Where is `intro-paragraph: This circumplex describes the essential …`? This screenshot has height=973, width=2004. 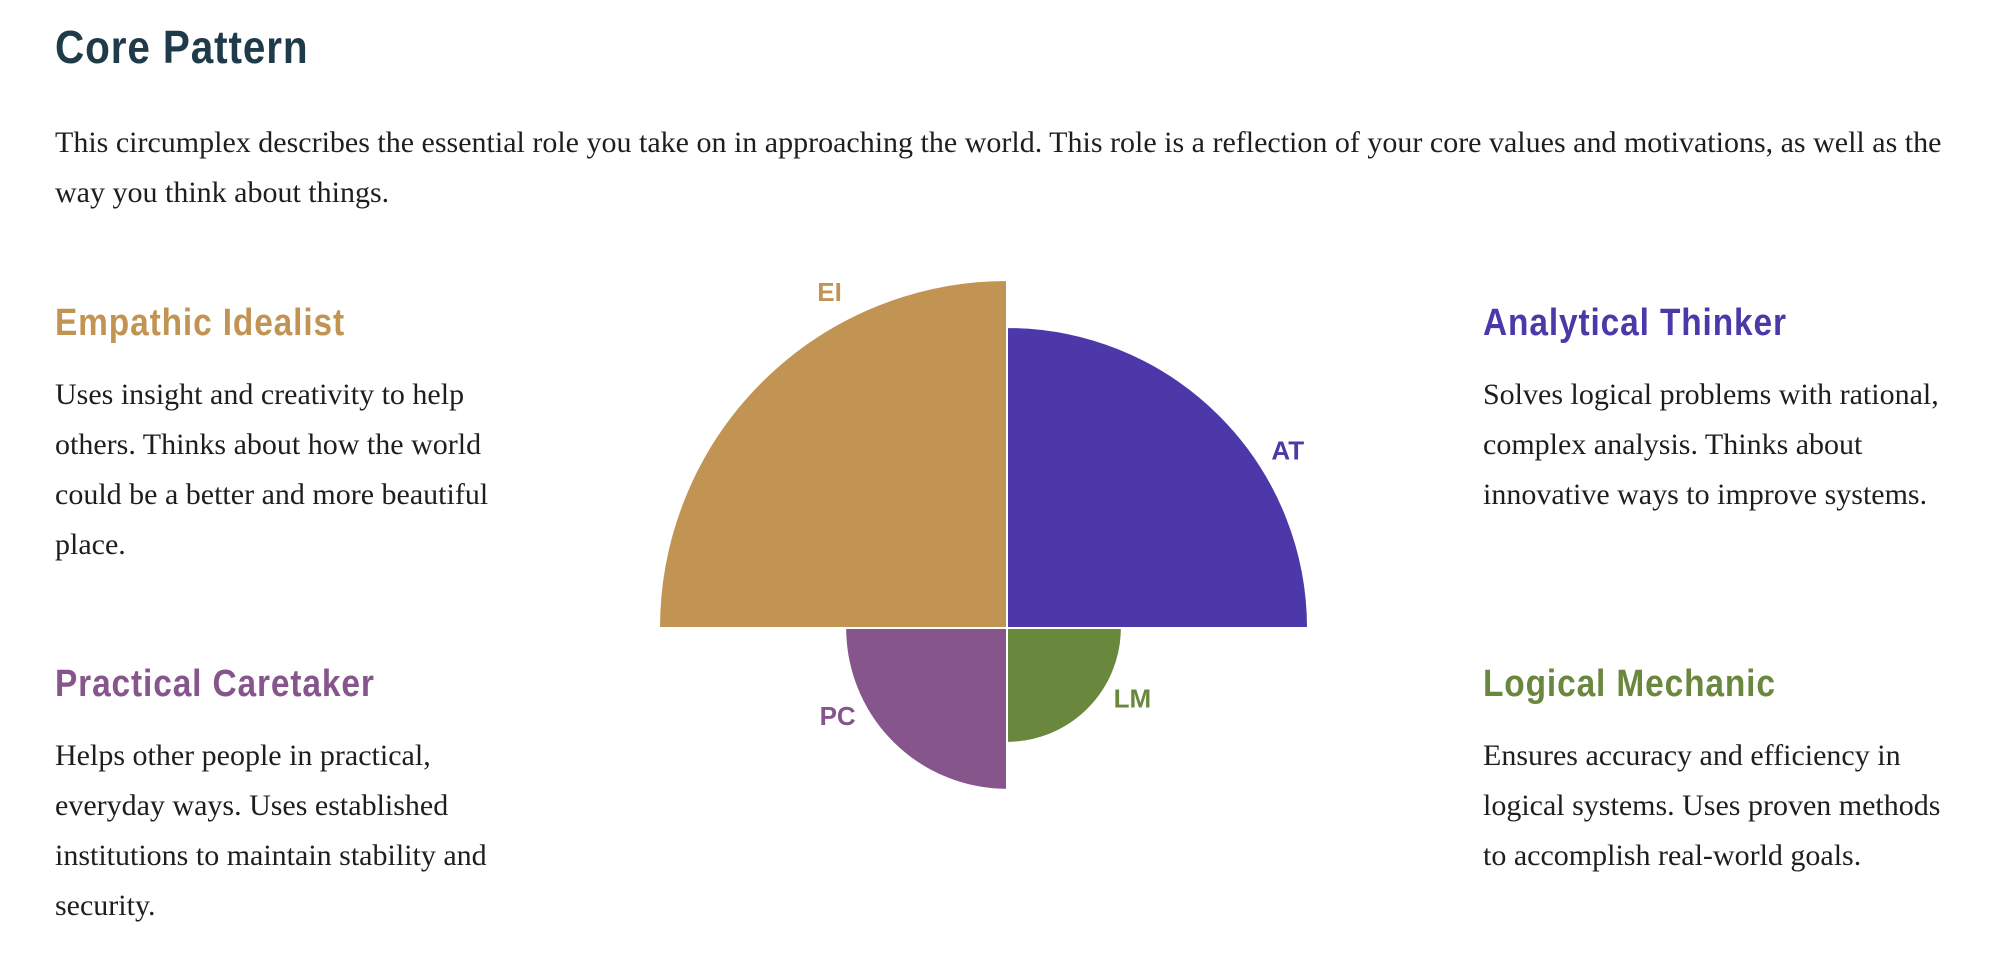 intro-paragraph: This circumplex describes the essential … is located at coordinates (998, 167).